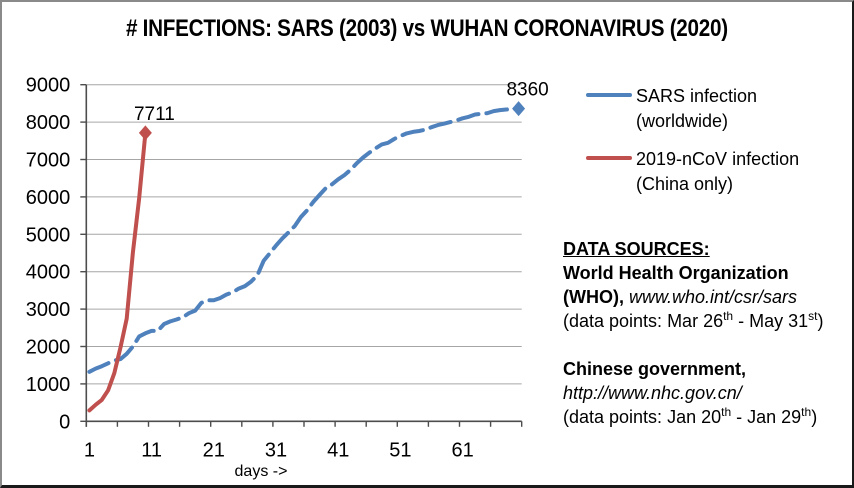 The height and width of the screenshot is (488, 854). I want to click on x-axis-label: days ->, so click(261, 471).